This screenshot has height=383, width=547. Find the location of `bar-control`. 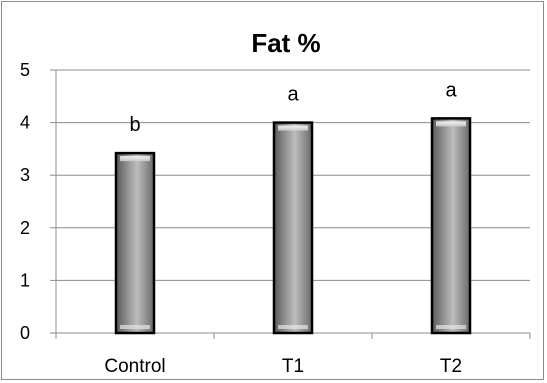

bar-control is located at coordinates (135, 243).